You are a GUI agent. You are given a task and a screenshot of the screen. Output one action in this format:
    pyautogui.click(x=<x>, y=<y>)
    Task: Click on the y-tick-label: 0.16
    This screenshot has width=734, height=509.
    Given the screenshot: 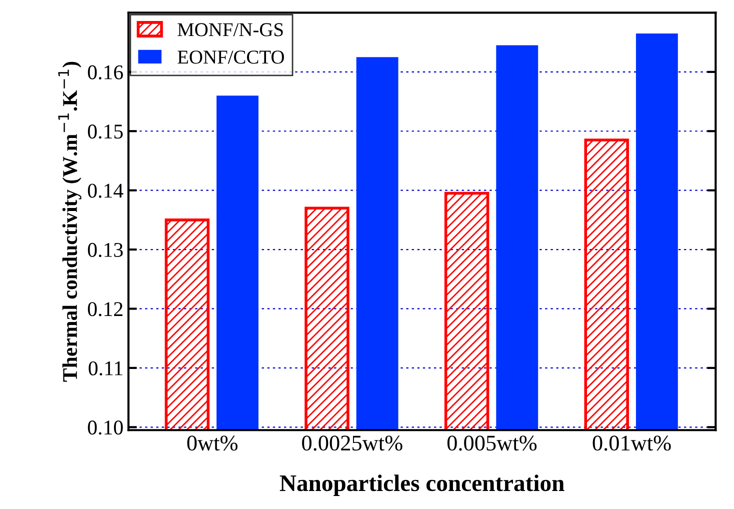 What is the action you would take?
    pyautogui.click(x=105, y=72)
    